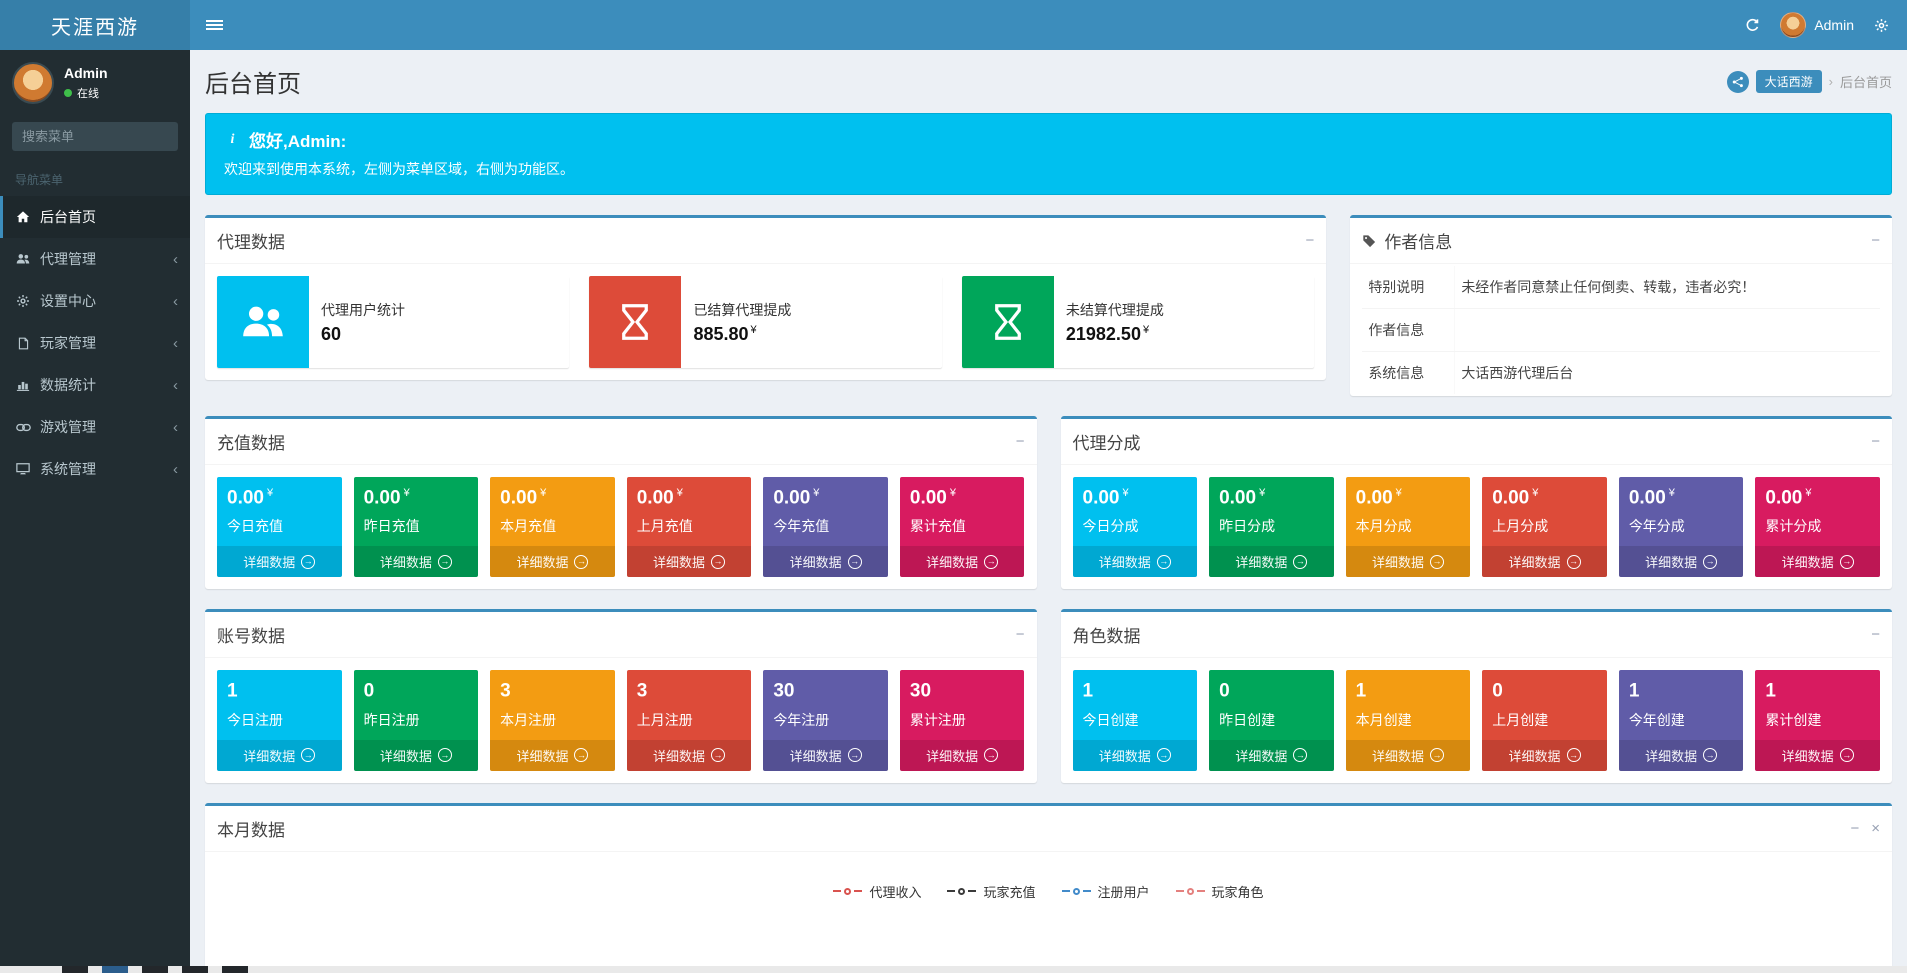  Describe the element at coordinates (1793, 25) in the screenshot. I see `user-avatar` at that location.